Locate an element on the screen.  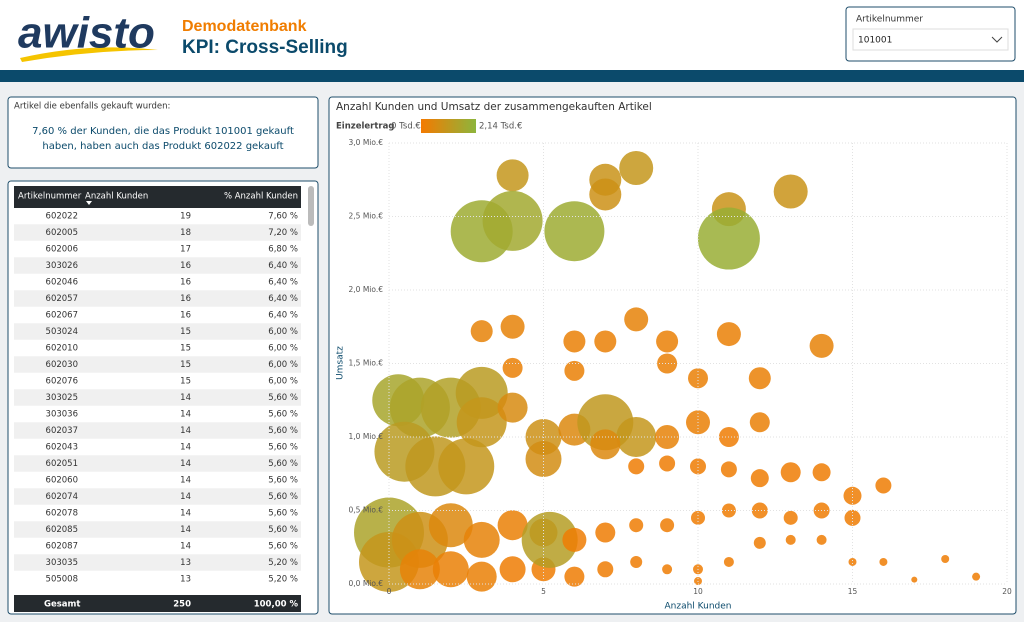
table-cell: 18 is located at coordinates (185, 233).